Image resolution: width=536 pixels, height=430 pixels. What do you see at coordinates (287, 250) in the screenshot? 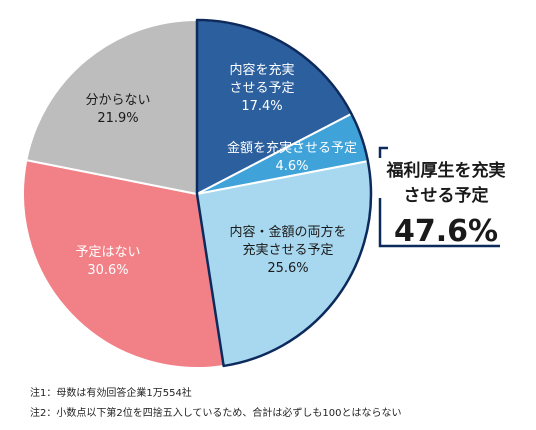
I see `slice-label-3-line-2: 充実させる予定` at bounding box center [287, 250].